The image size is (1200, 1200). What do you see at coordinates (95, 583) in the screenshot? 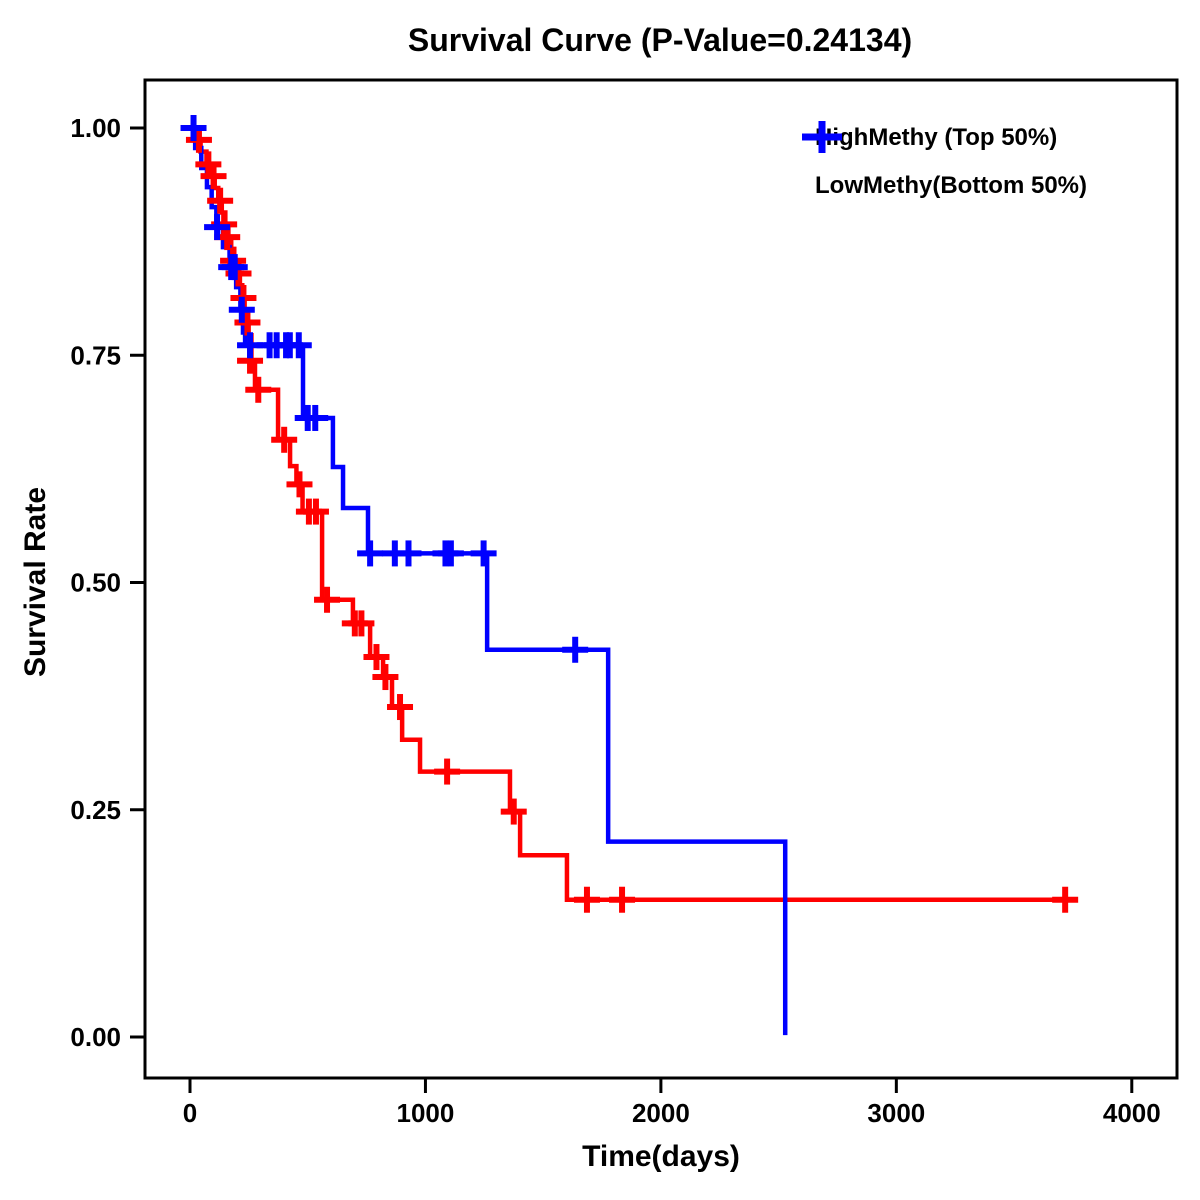
I see `y-tick-label: 0.50` at bounding box center [95, 583].